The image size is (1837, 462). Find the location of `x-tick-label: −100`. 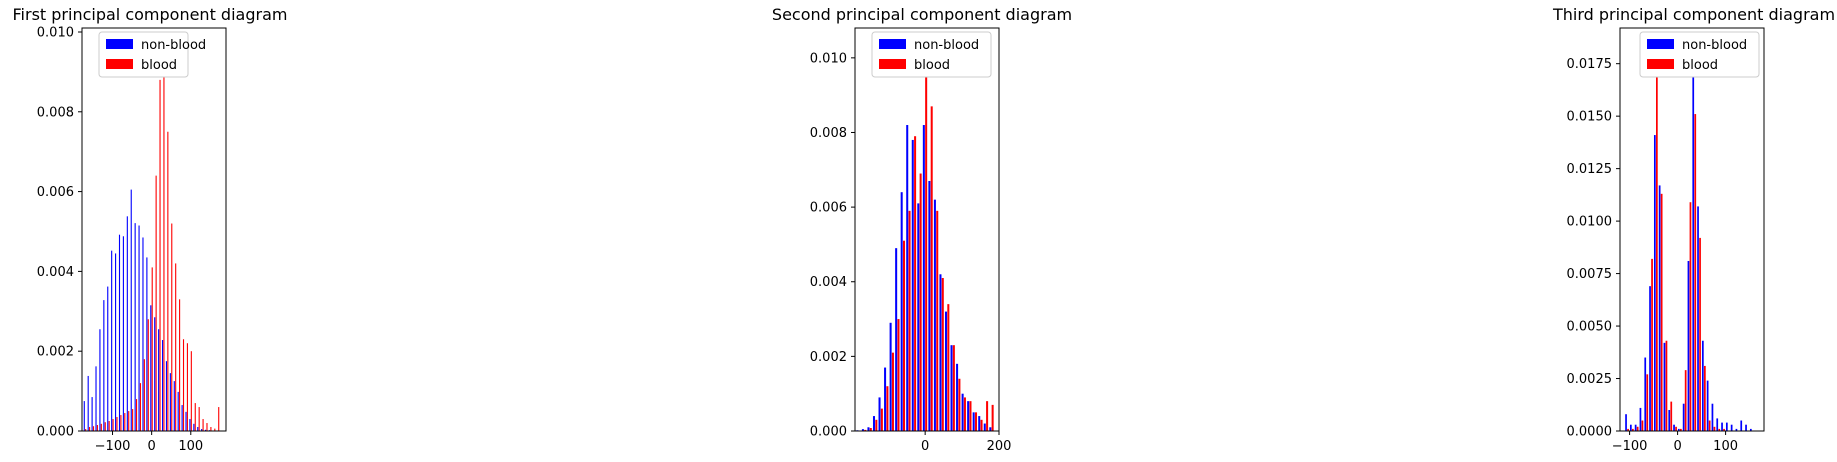

x-tick-label: −100 is located at coordinates (1630, 446).